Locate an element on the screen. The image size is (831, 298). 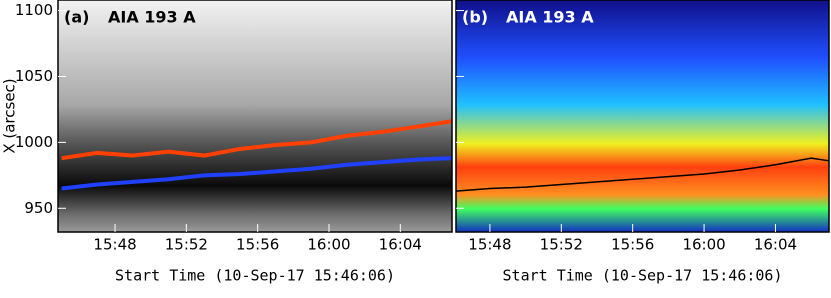
panel-label: (b) is located at coordinates (475, 17).